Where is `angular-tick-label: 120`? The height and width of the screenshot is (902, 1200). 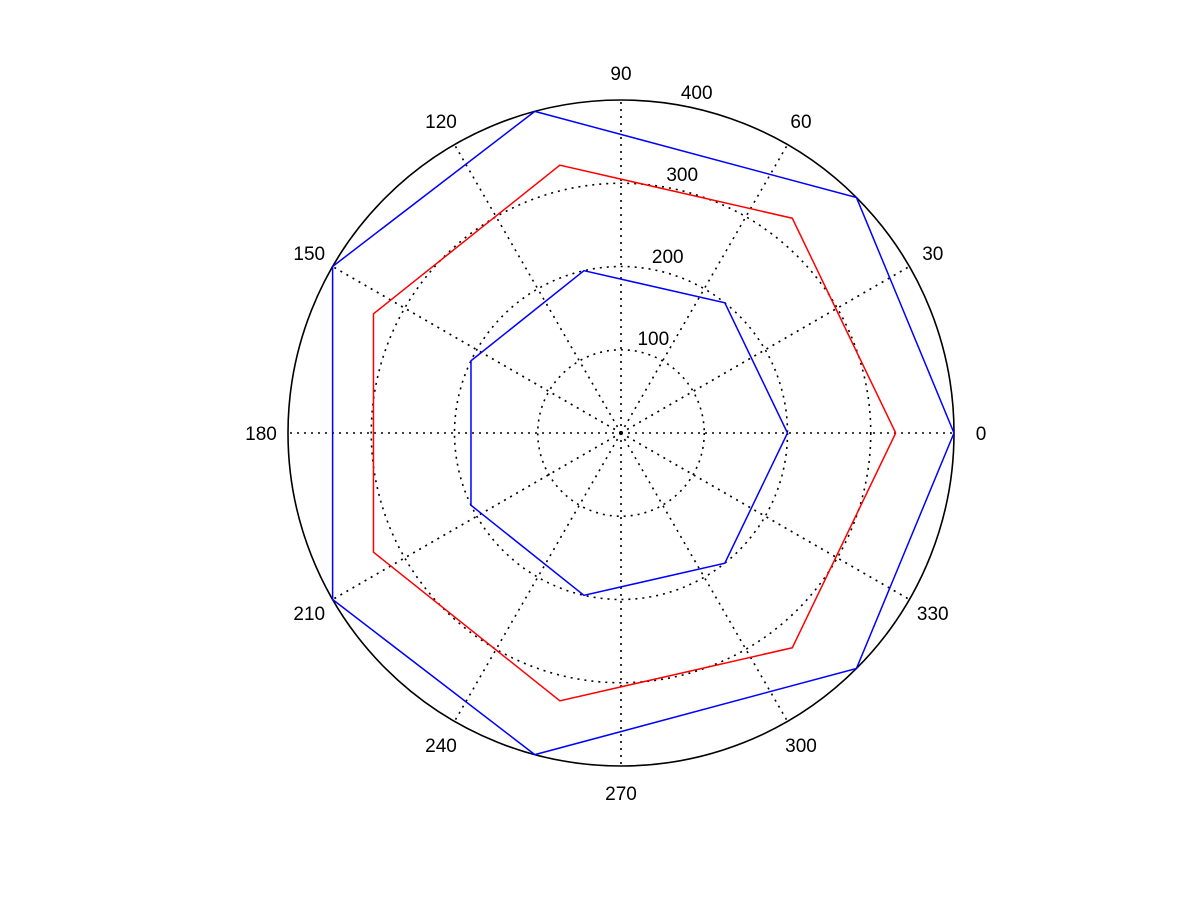
angular-tick-label: 120 is located at coordinates (441, 122).